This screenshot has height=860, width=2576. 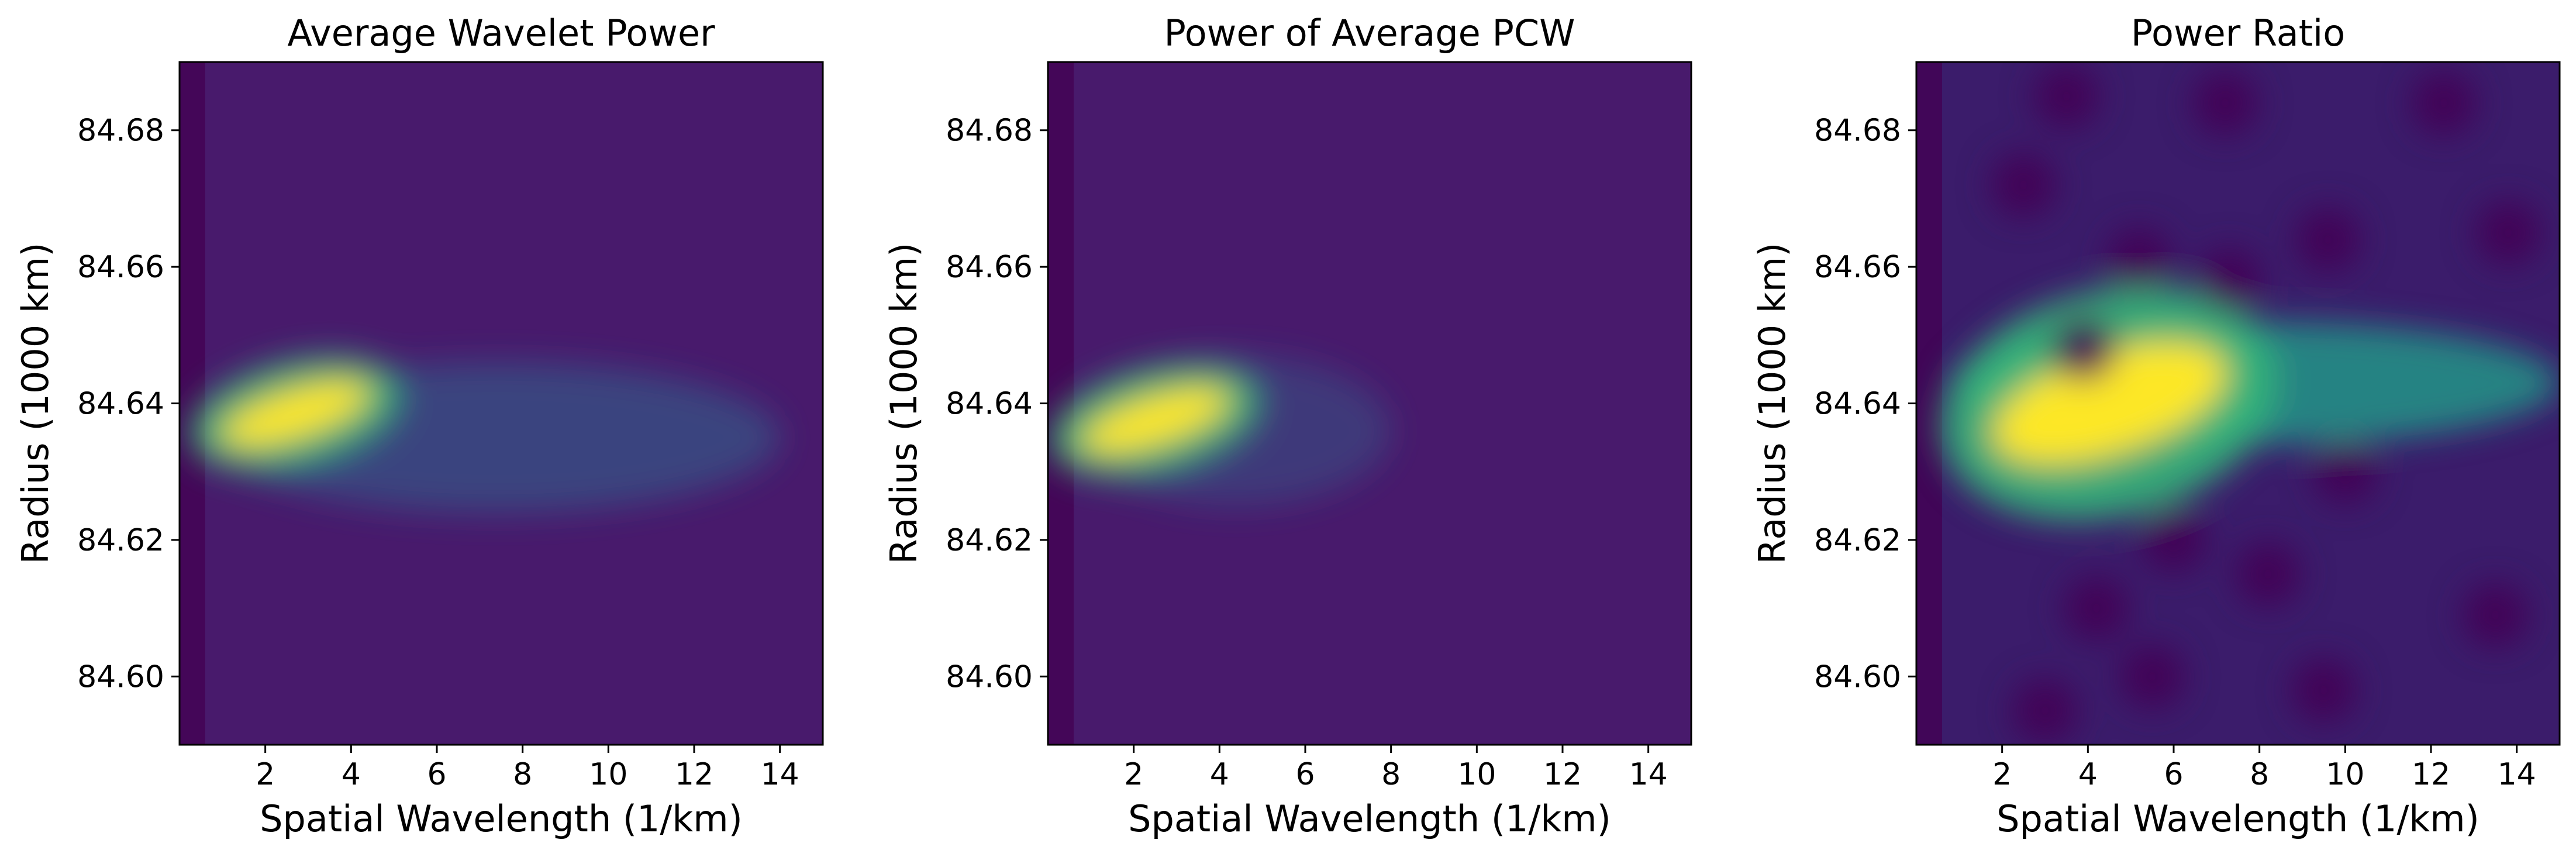 What do you see at coordinates (501, 33) in the screenshot?
I see `chart-title: Average Wavelet Power` at bounding box center [501, 33].